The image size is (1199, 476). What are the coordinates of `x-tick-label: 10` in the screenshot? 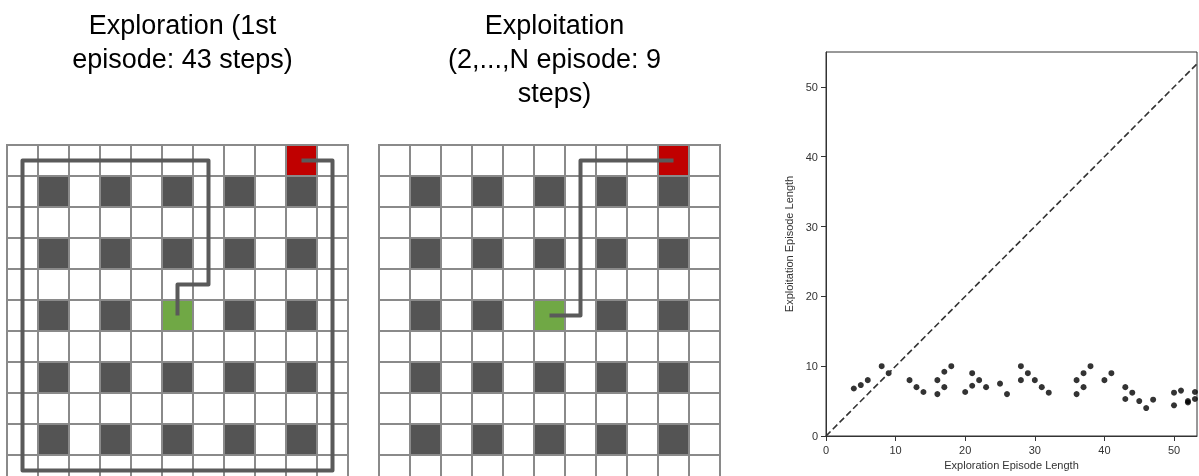 It's located at (895, 449).